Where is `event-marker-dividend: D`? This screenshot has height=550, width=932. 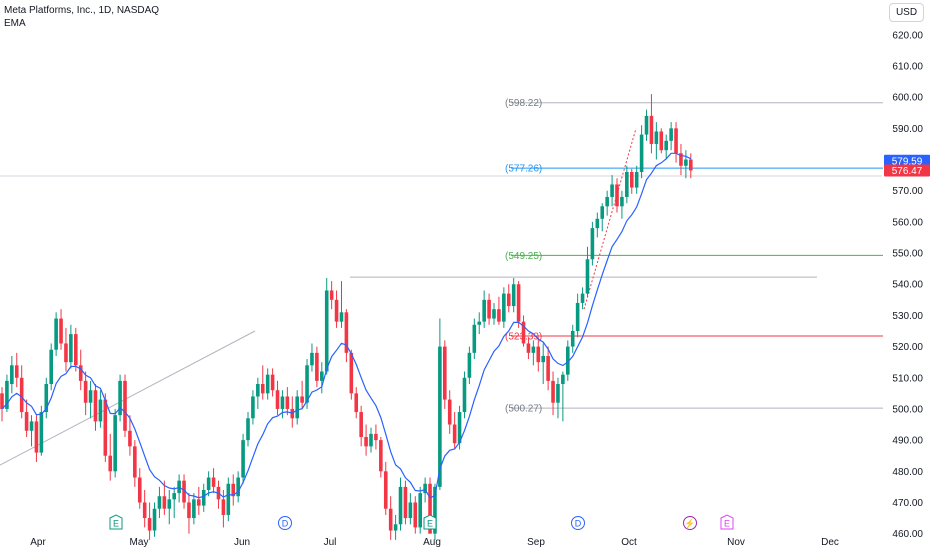
event-marker-dividend: D is located at coordinates (578, 523).